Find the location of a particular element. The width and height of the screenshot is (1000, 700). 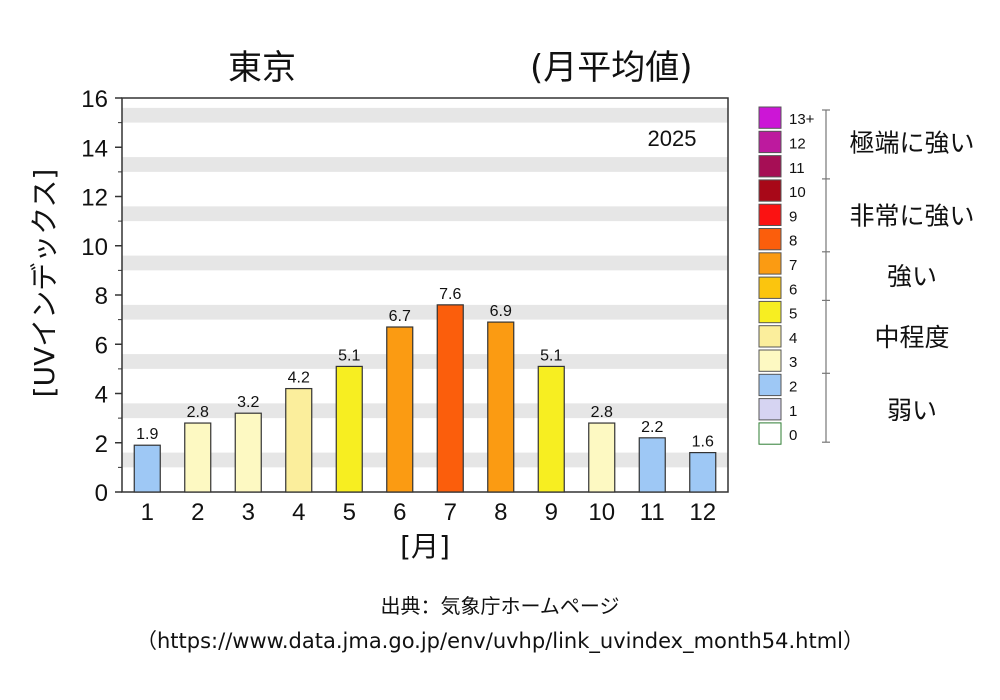

bar-value-label: 1.6 is located at coordinates (703, 442).